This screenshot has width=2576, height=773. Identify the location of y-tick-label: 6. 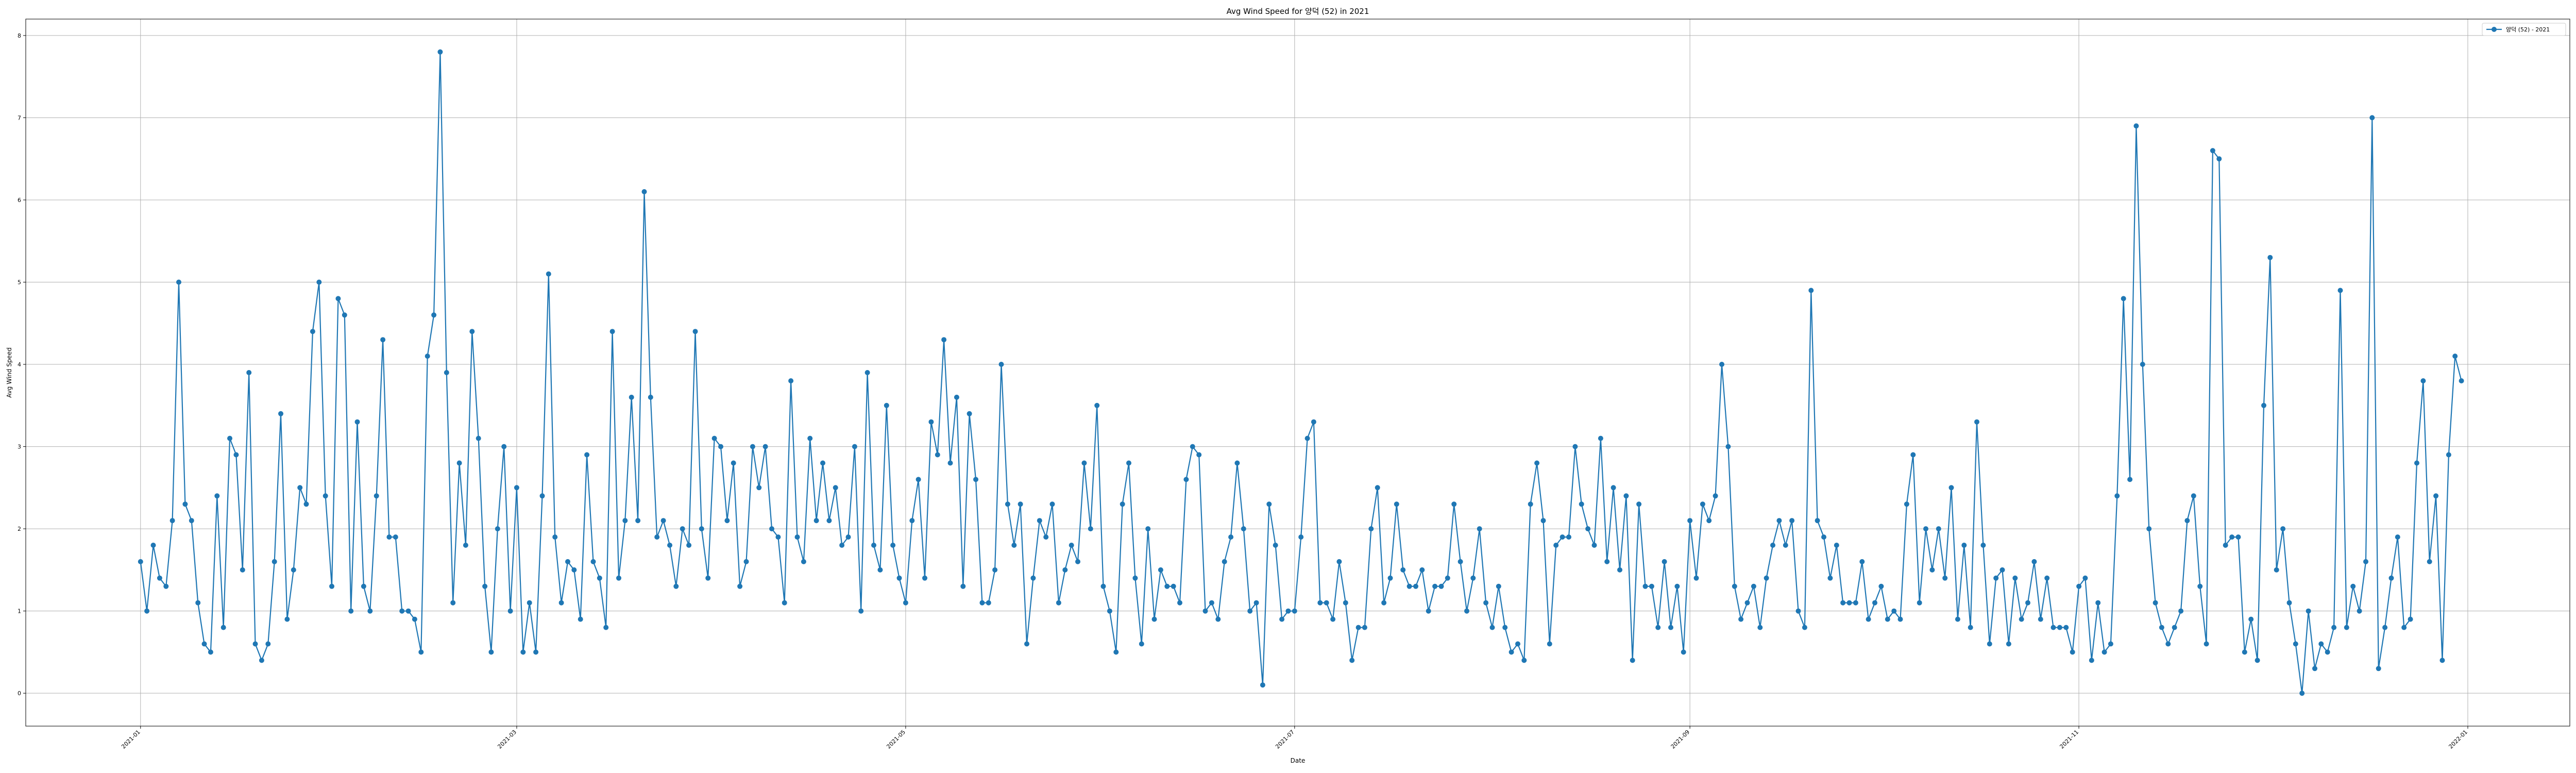
(19, 200).